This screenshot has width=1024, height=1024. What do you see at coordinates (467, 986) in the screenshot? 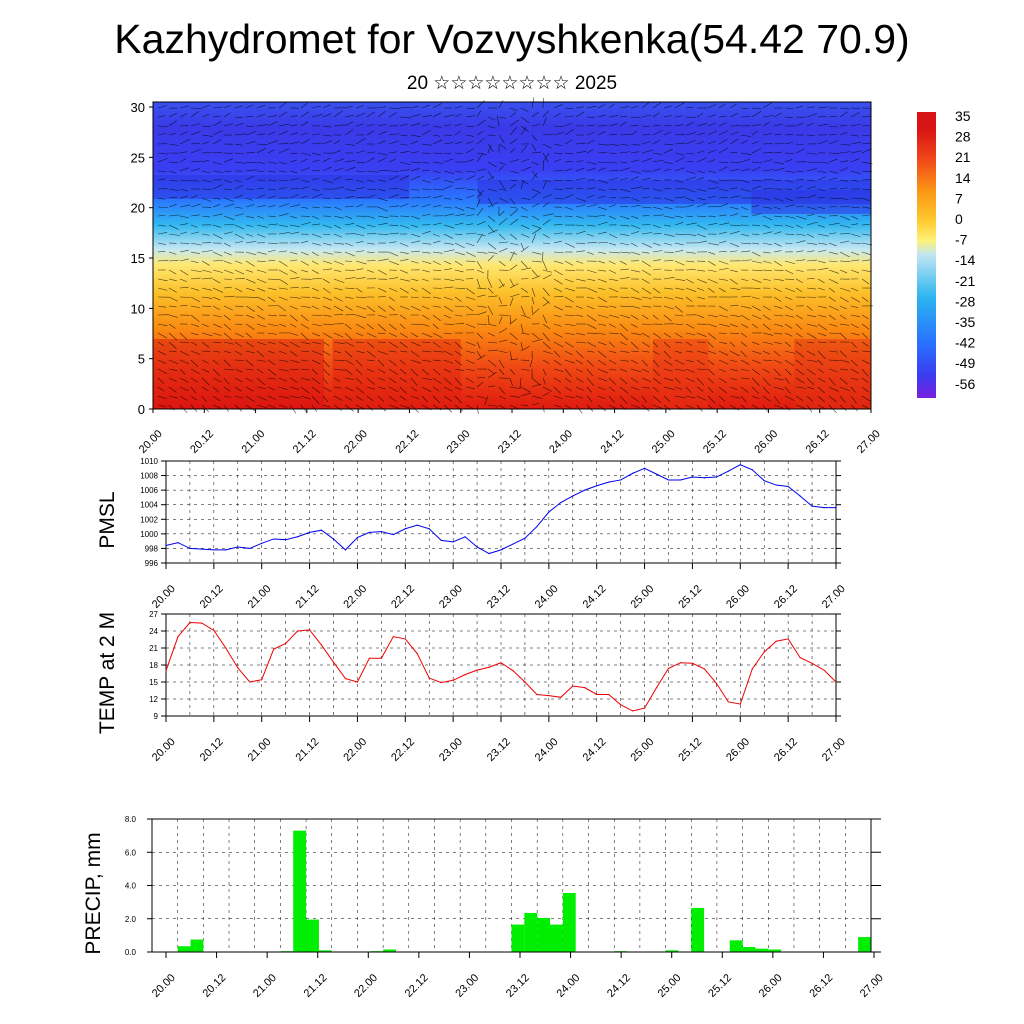
I see `x-tick-label: 23.00` at bounding box center [467, 986].